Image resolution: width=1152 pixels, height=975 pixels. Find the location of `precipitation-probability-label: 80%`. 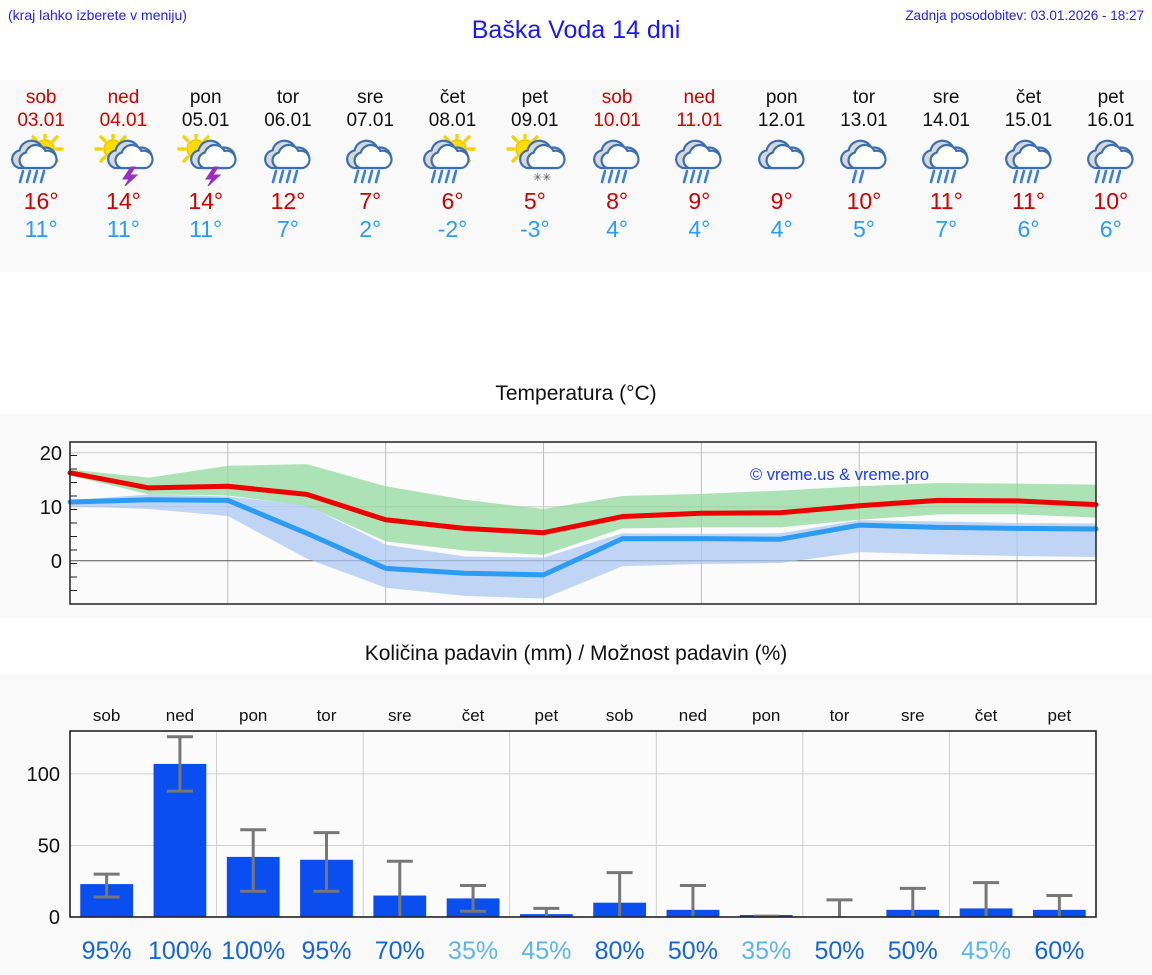

precipitation-probability-label: 80% is located at coordinates (620, 951).